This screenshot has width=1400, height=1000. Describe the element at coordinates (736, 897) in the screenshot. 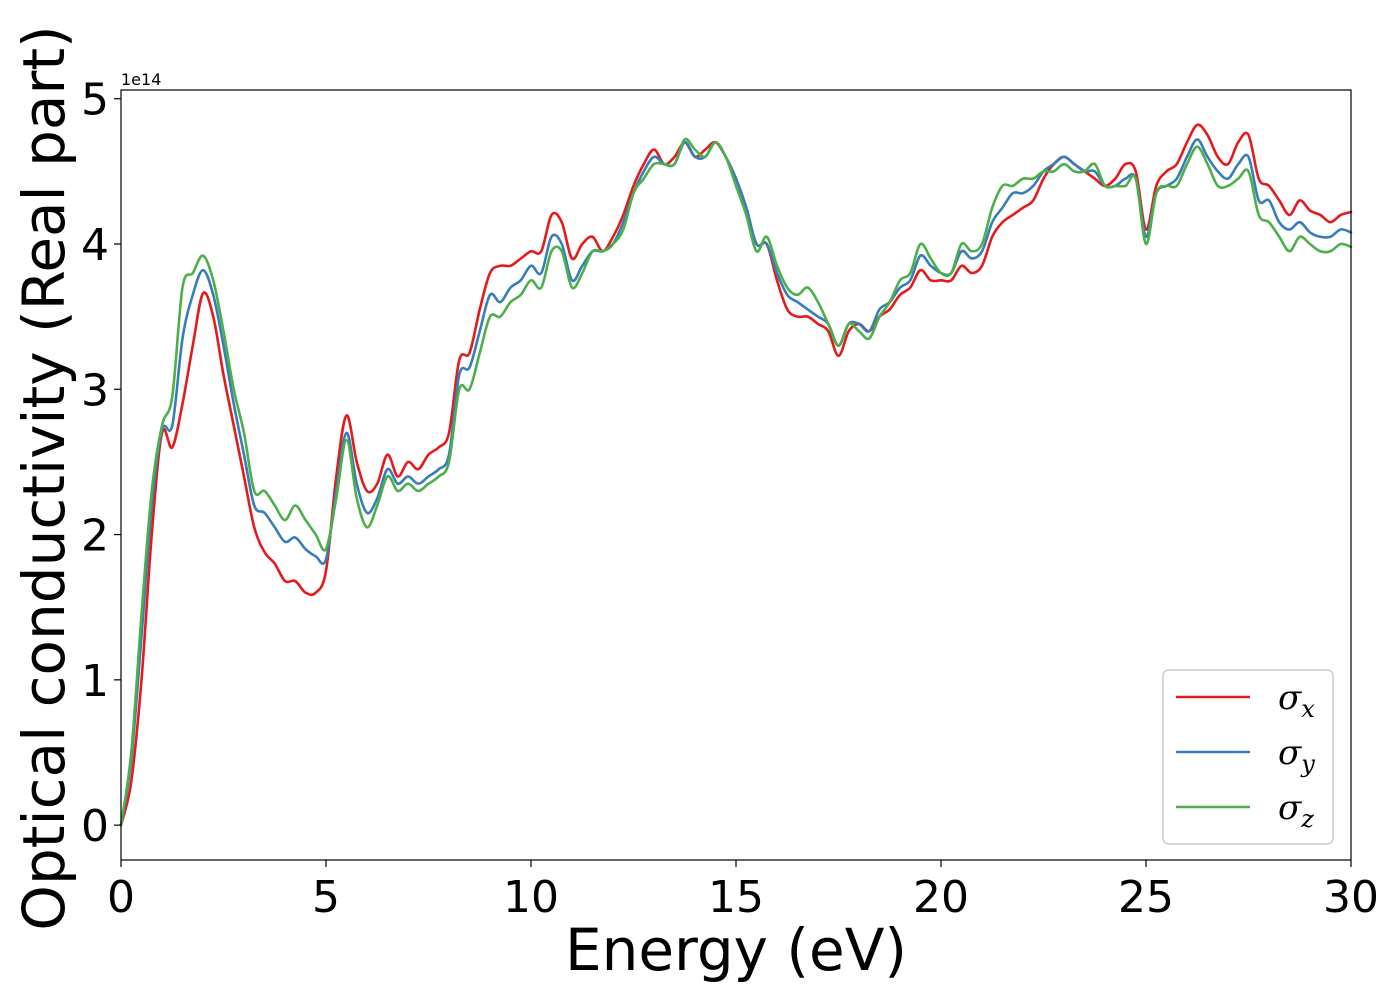

I see `x-tick-label: 15` at that location.